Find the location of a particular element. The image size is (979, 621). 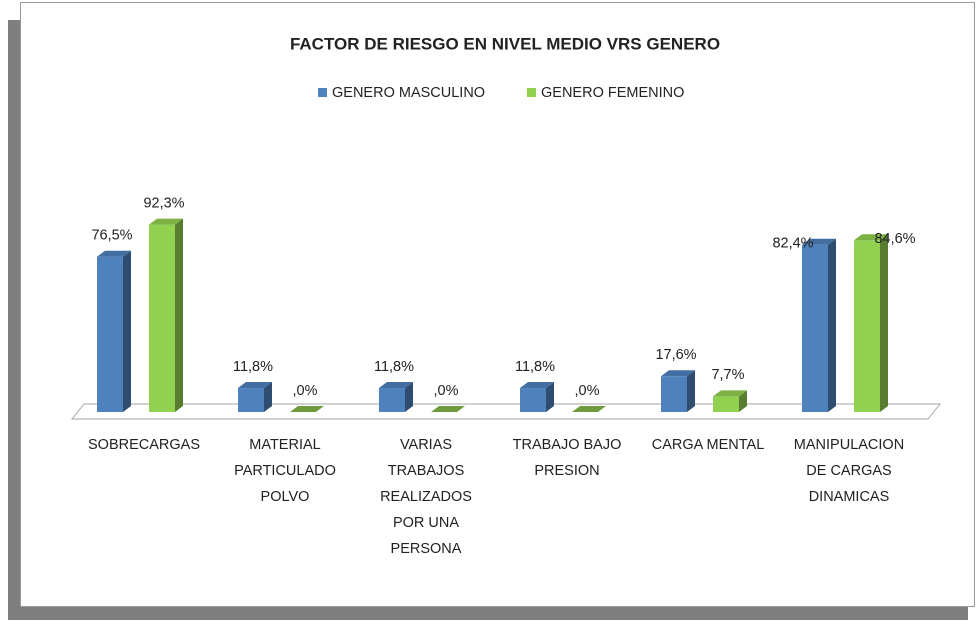

data-label: 7,7% is located at coordinates (727, 375).